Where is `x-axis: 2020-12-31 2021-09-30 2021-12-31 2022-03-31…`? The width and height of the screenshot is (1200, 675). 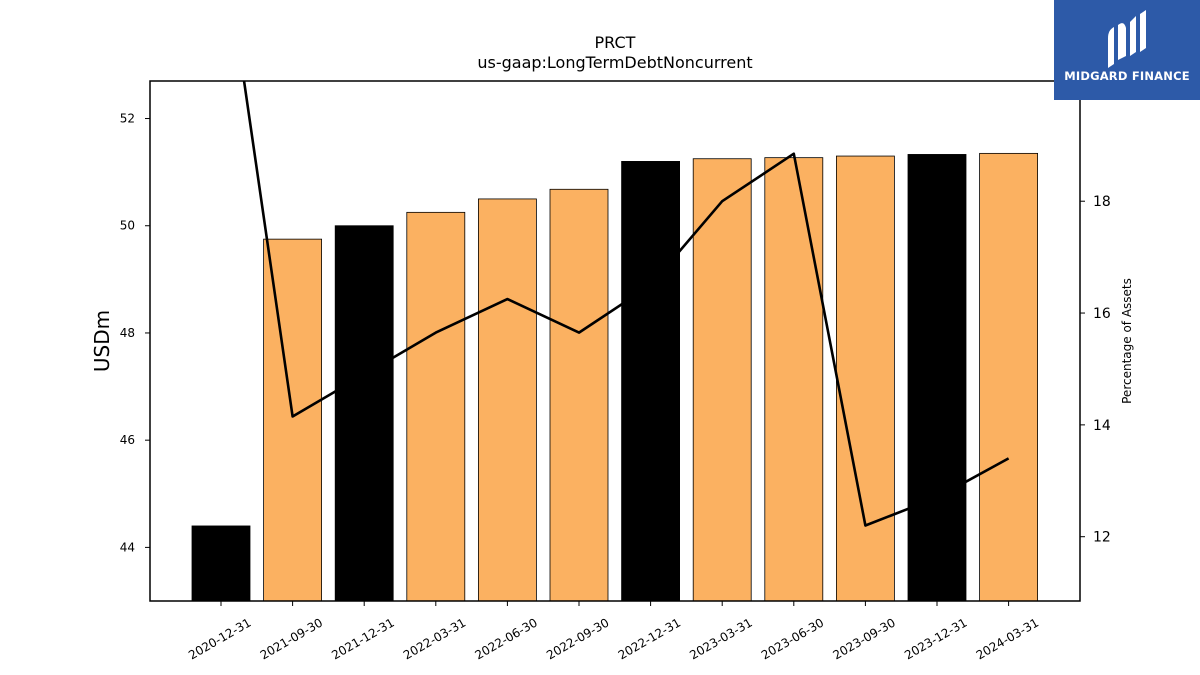 x-axis: 2020-12-31 2021-09-30 2021-12-31 2022-03-31… is located at coordinates (613, 631).